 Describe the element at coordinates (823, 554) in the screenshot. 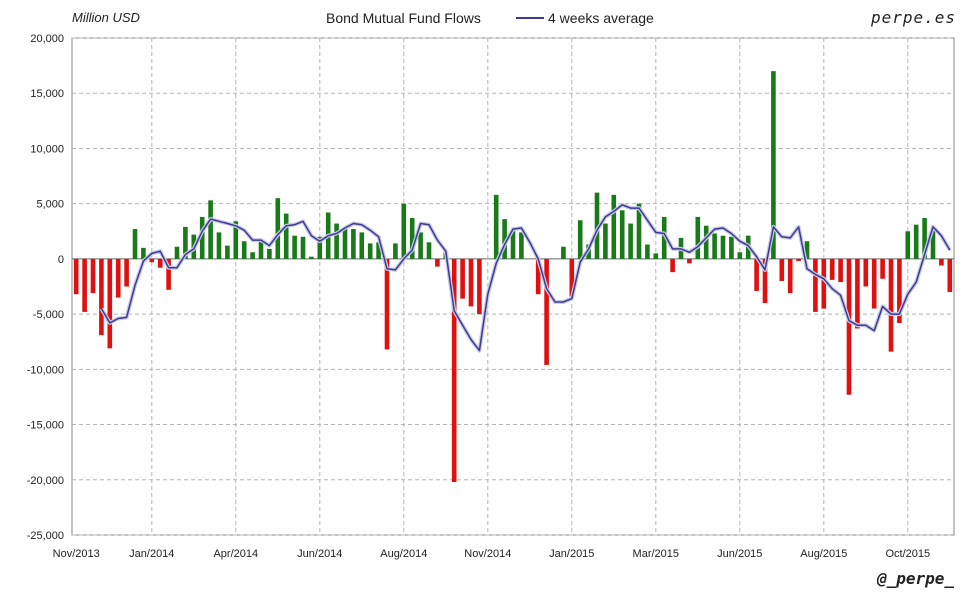

I see `x-tick-label: Aug/2015` at that location.